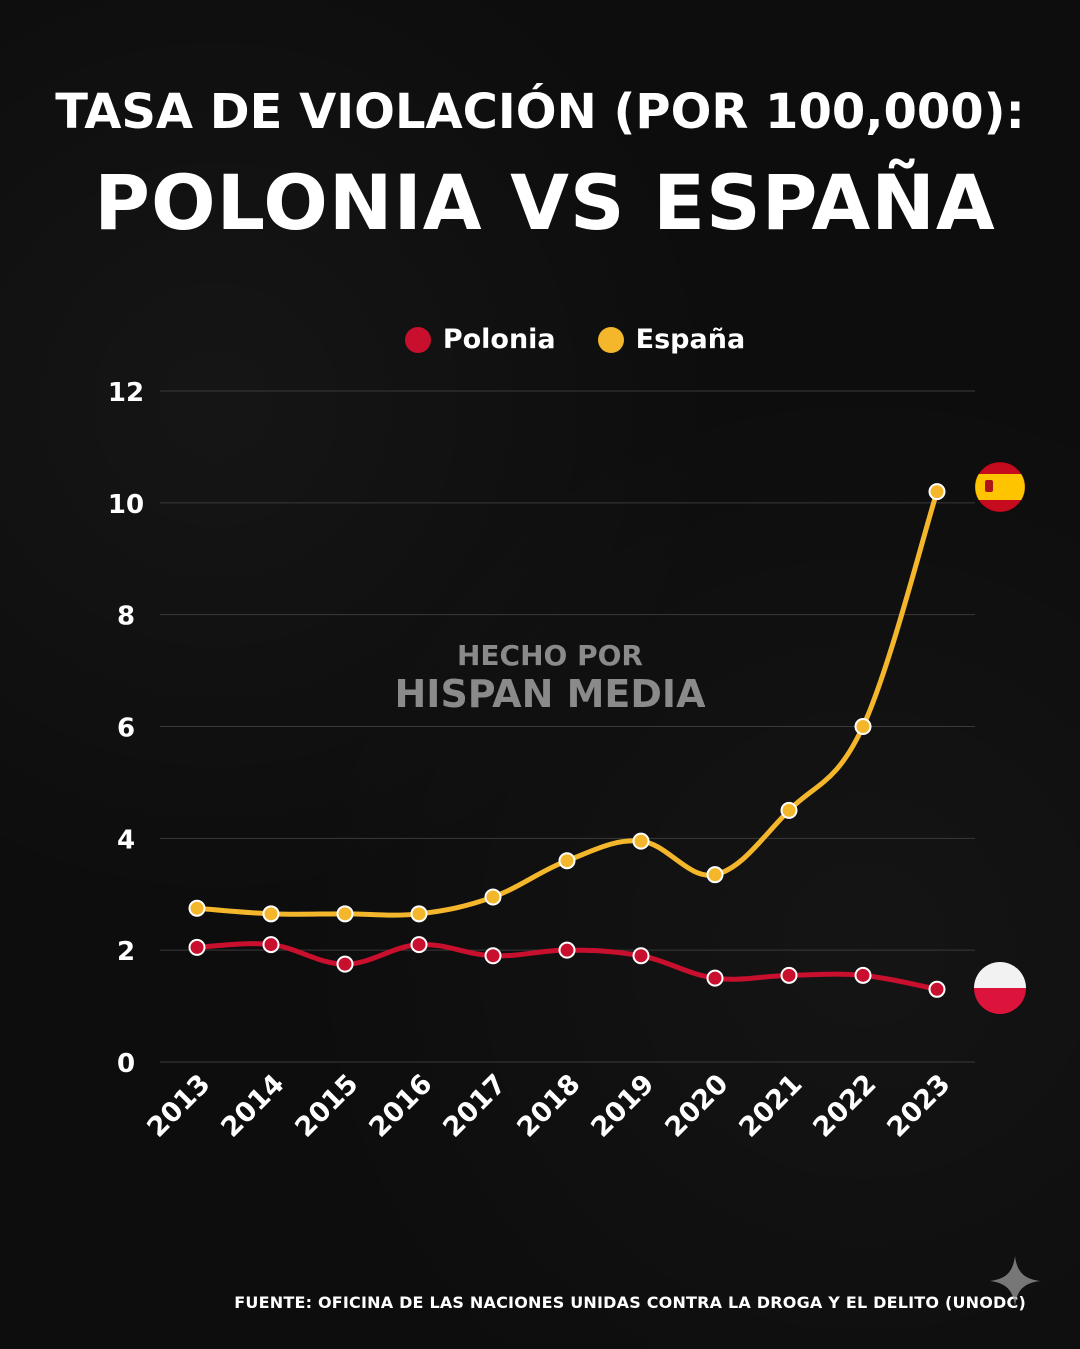  Describe the element at coordinates (696, 1105) in the screenshot. I see `x-tick-label: 2020` at that location.